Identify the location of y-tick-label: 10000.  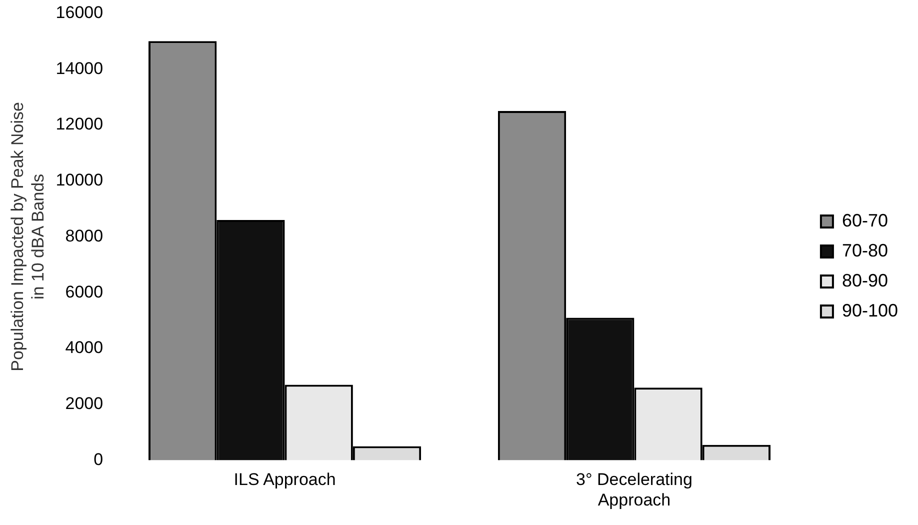
(80, 180).